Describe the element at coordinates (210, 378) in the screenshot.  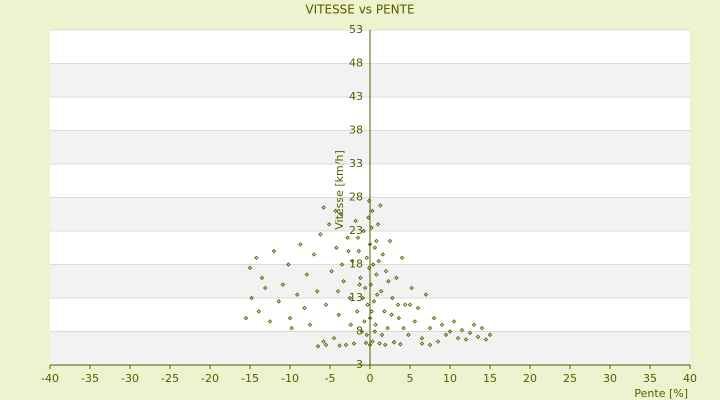
I see `x-tick-label: -20` at that location.